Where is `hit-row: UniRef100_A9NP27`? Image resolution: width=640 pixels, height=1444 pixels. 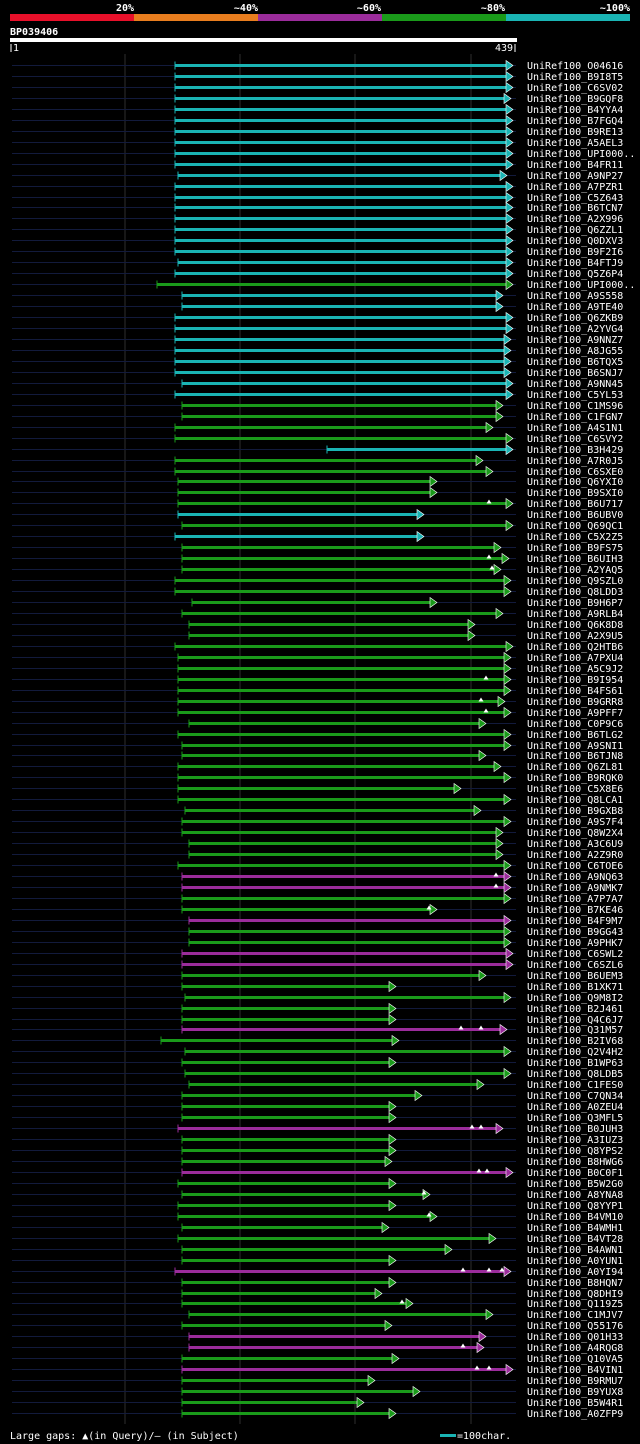 hit-row: UniRef100_A9NP27 is located at coordinates (317, 176).